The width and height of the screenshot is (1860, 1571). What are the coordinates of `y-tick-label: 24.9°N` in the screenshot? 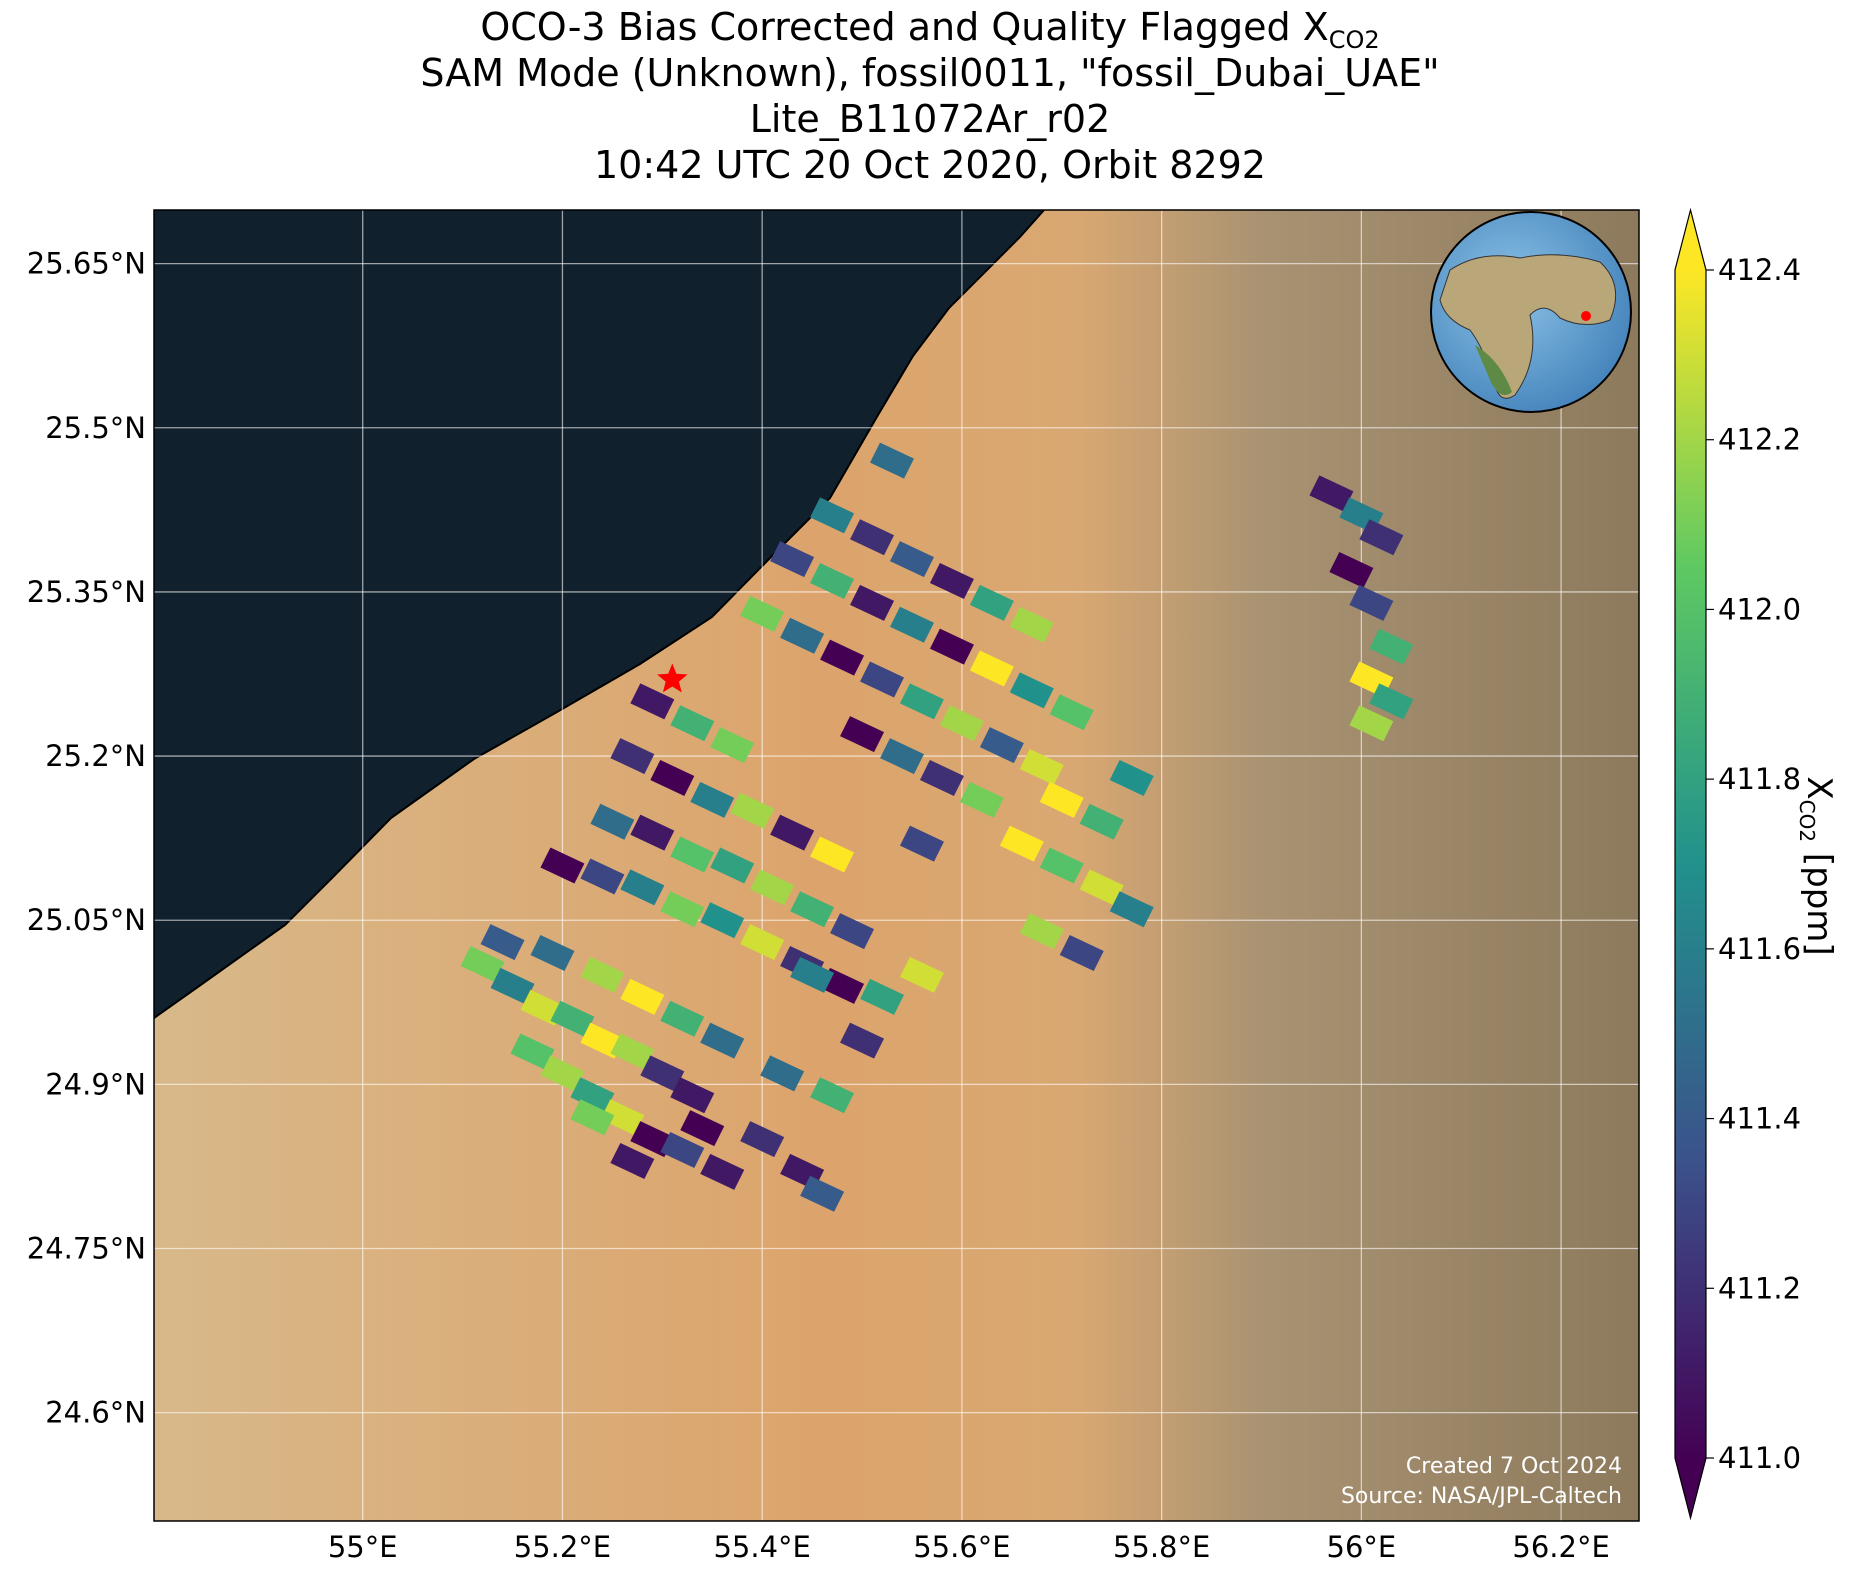 It's located at (95, 1084).